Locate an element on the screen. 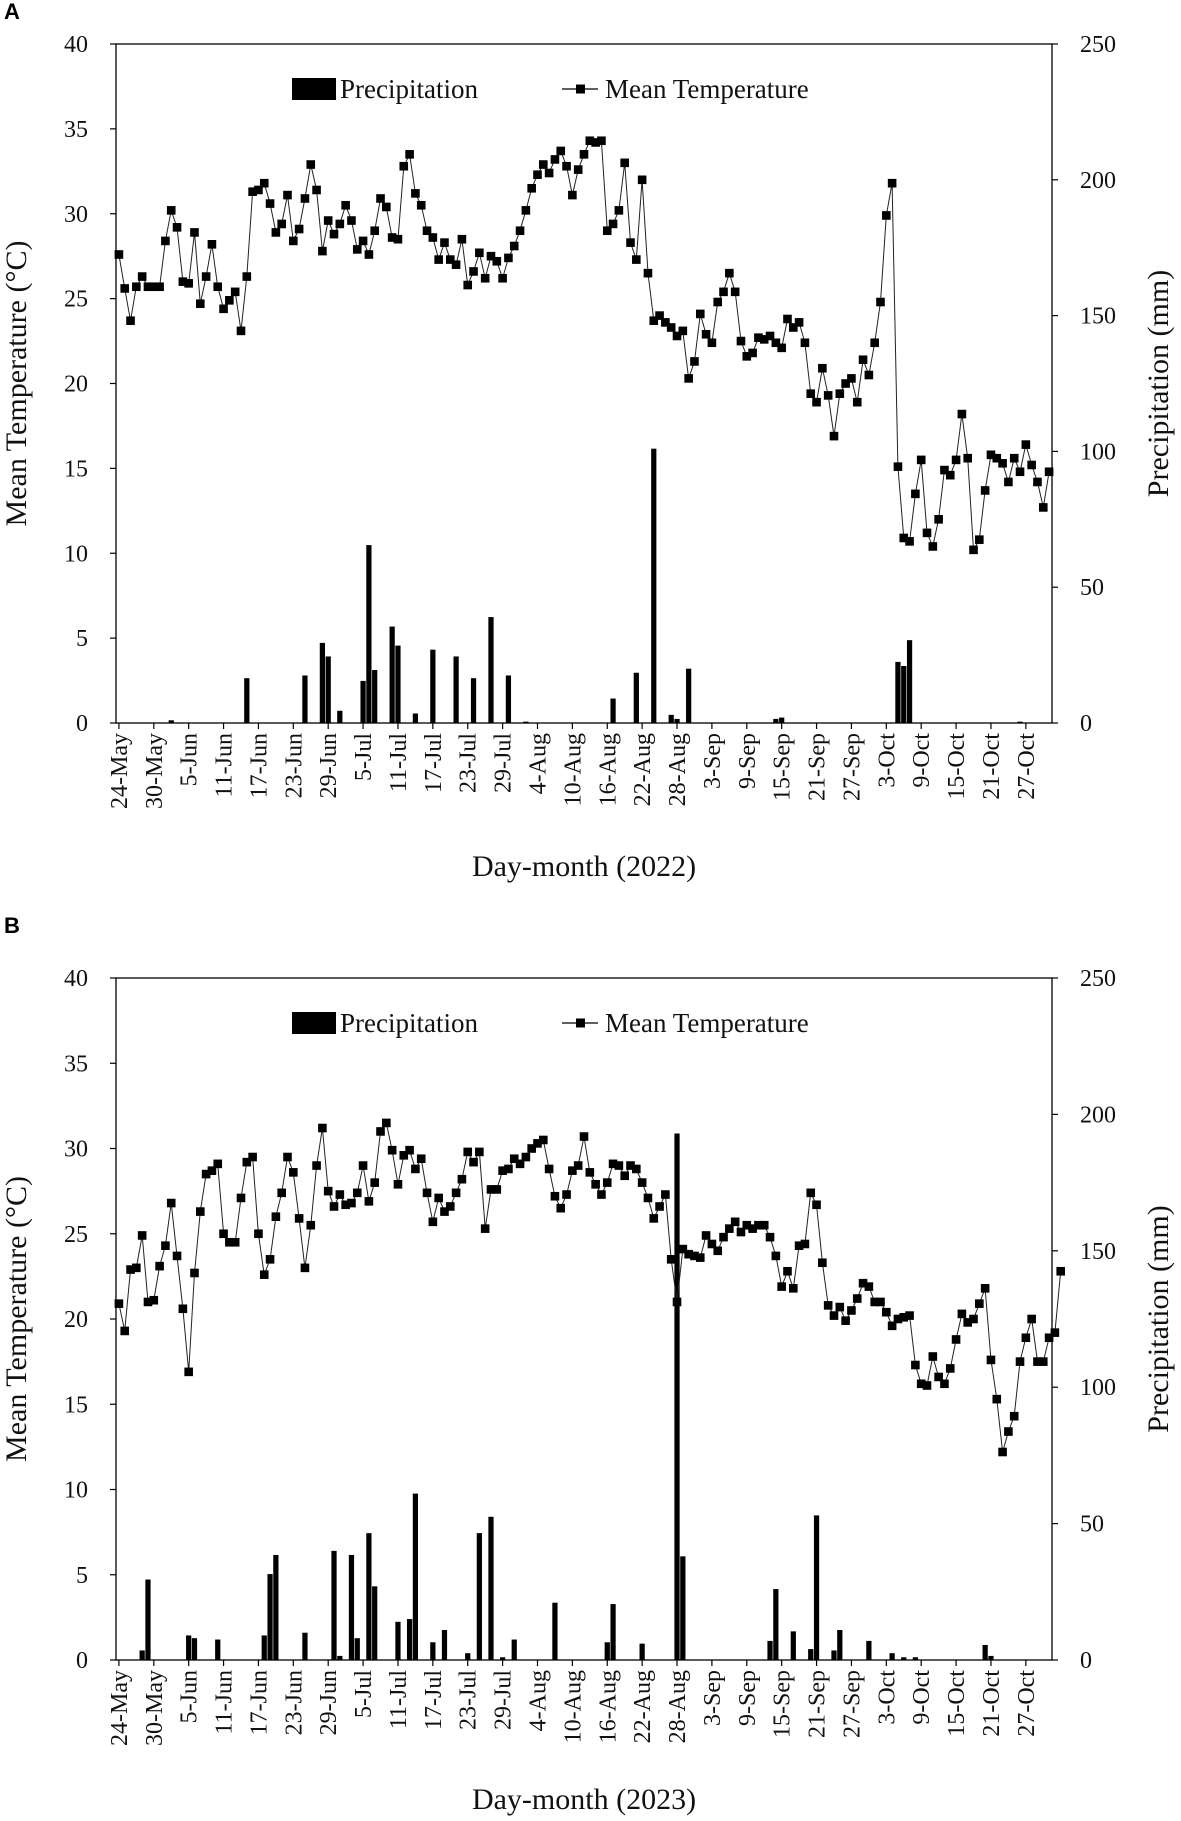 The height and width of the screenshot is (1821, 1181). x-tick-label: 23-Jul is located at coordinates (469, 763).